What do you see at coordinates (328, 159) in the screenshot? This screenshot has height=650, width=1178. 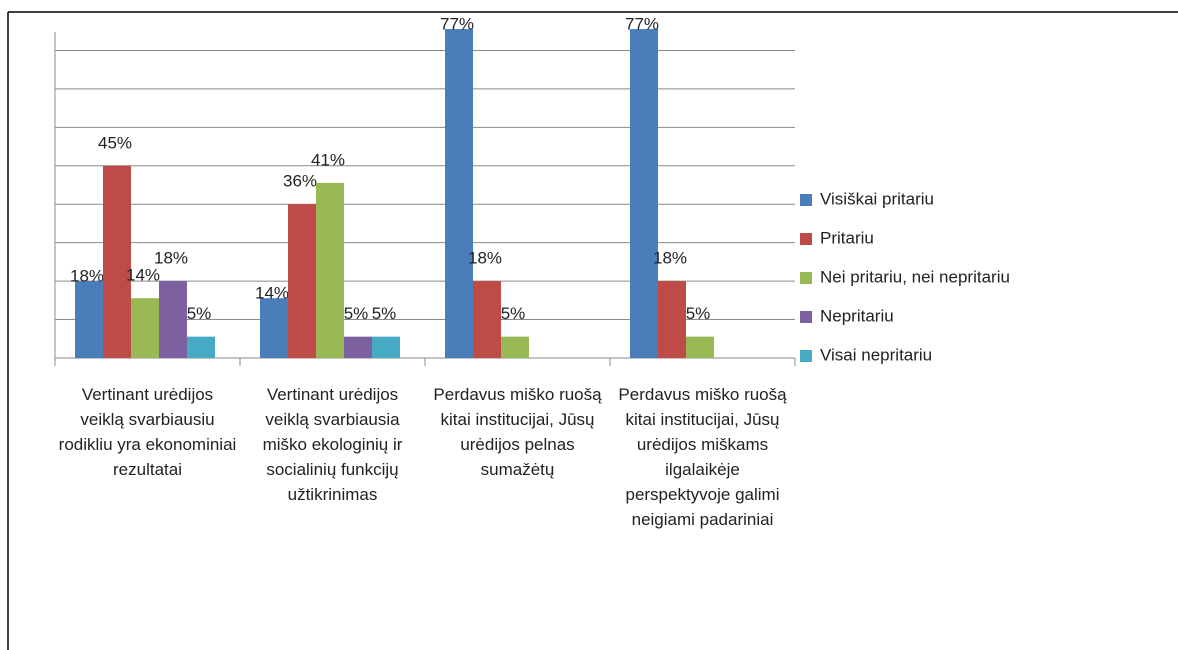 I see `data-label: 41%` at bounding box center [328, 159].